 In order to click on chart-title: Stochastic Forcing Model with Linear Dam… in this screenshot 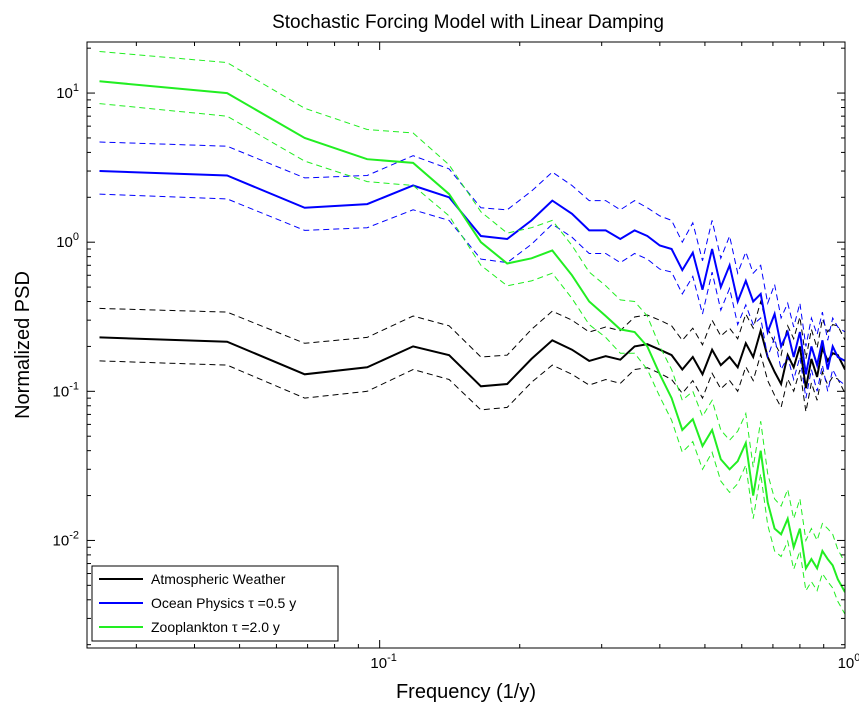, I will do `click(468, 22)`.